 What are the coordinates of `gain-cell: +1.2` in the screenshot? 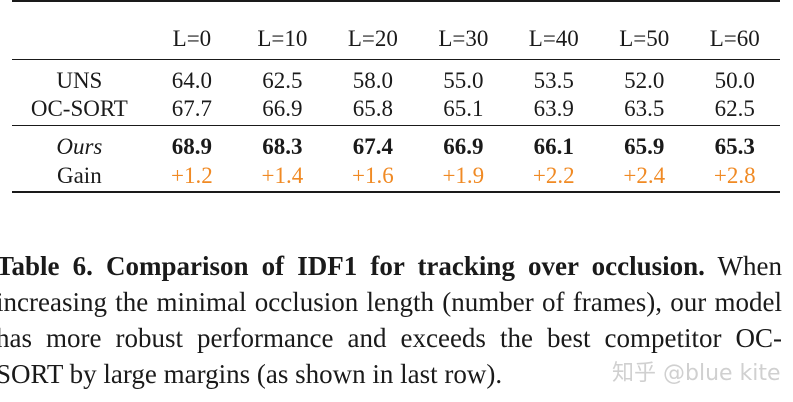 It's located at (192, 176).